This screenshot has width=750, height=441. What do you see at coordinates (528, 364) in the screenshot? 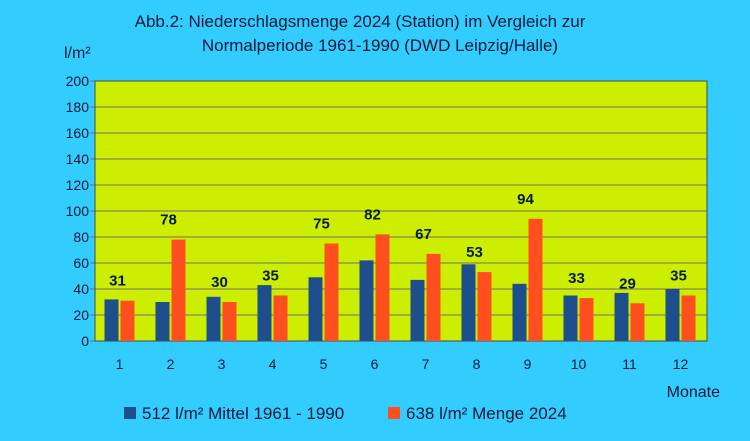
I see `x-tick-label: 9` at bounding box center [528, 364].